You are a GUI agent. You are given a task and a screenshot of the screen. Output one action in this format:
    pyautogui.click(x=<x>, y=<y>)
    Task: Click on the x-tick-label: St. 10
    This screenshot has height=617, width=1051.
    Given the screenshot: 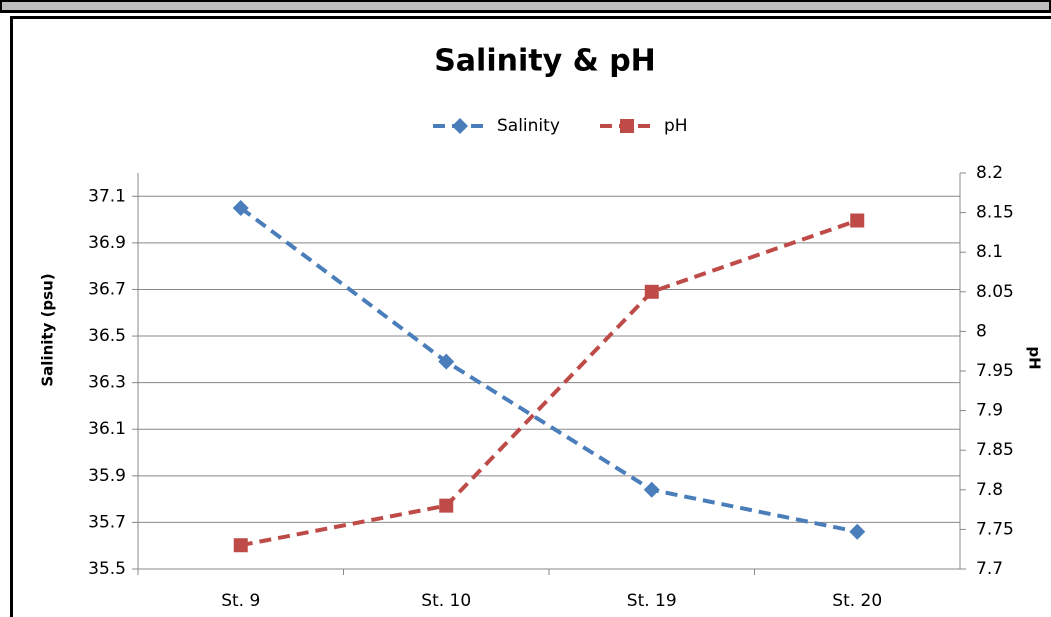 What is the action you would take?
    pyautogui.click(x=446, y=601)
    